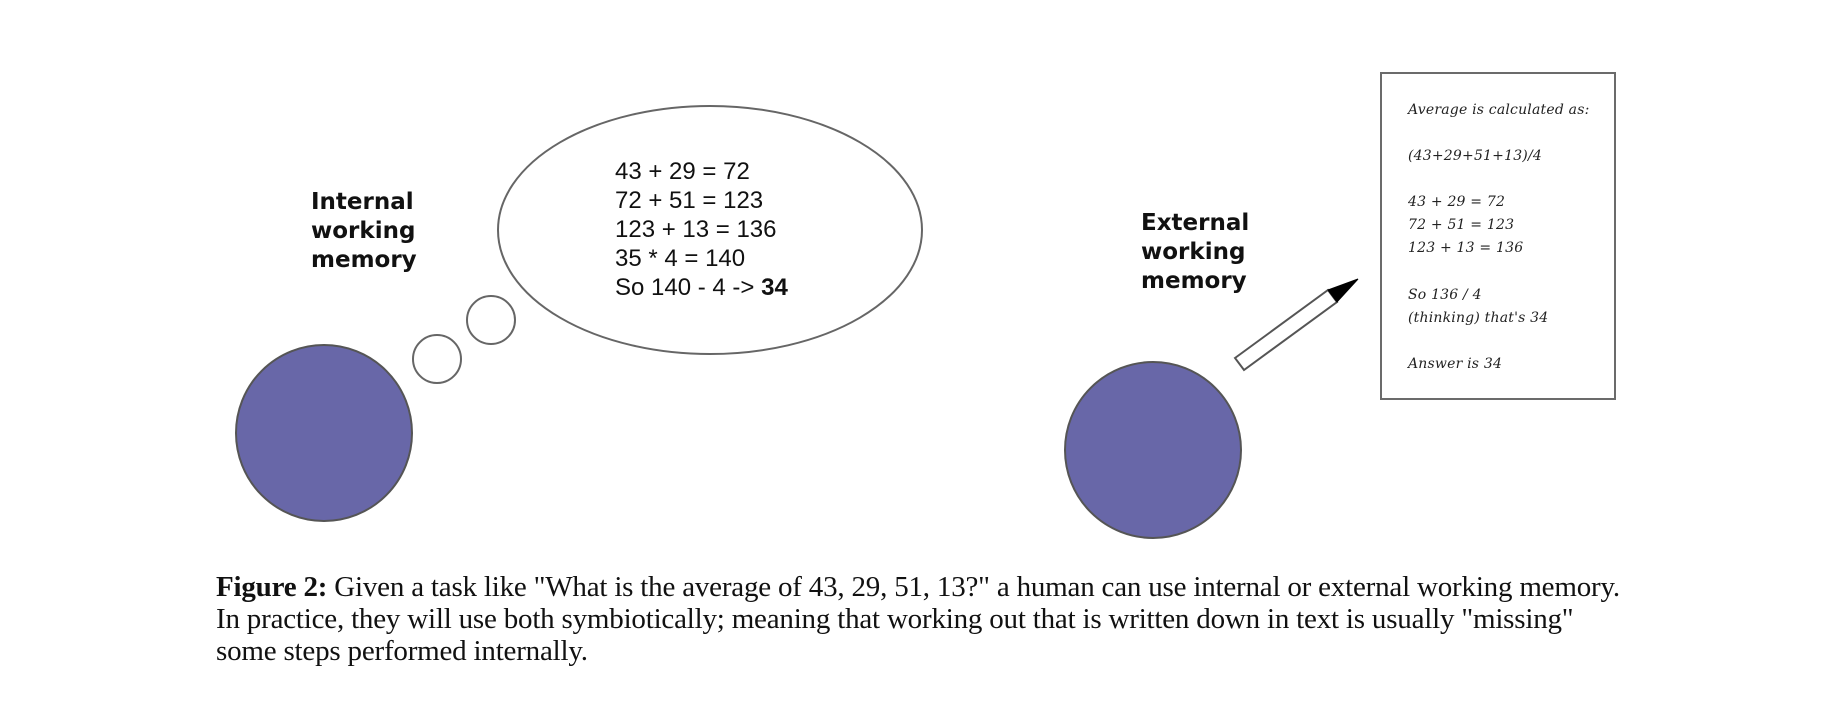 The image size is (1836, 717). What do you see at coordinates (680, 258) in the screenshot?
I see `thought-line: 35 * 4 = 140` at bounding box center [680, 258].